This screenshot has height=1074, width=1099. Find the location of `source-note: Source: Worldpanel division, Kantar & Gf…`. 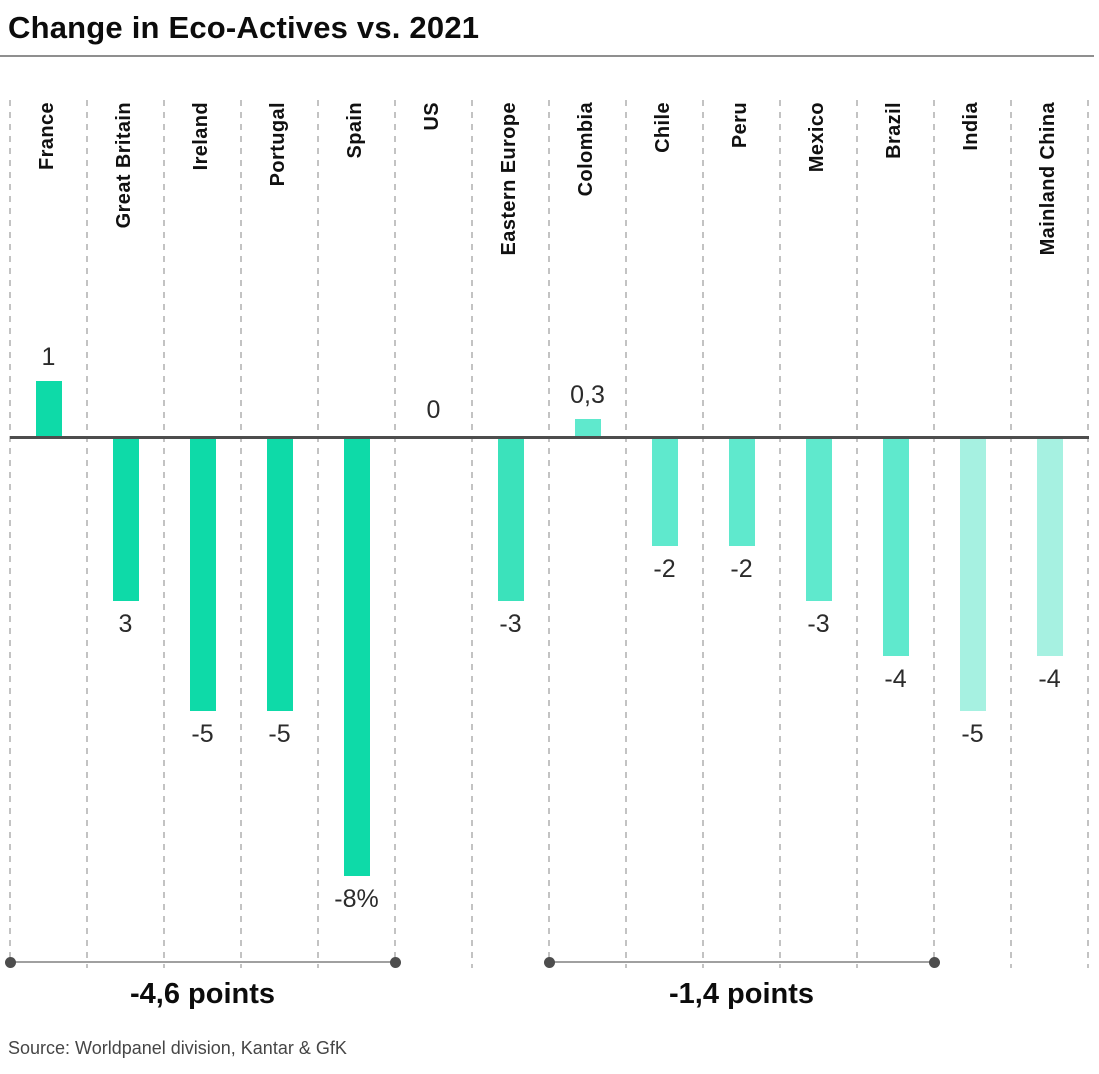

source-note: Source: Worldpanel division, Kantar & Gf… is located at coordinates (177, 1048).